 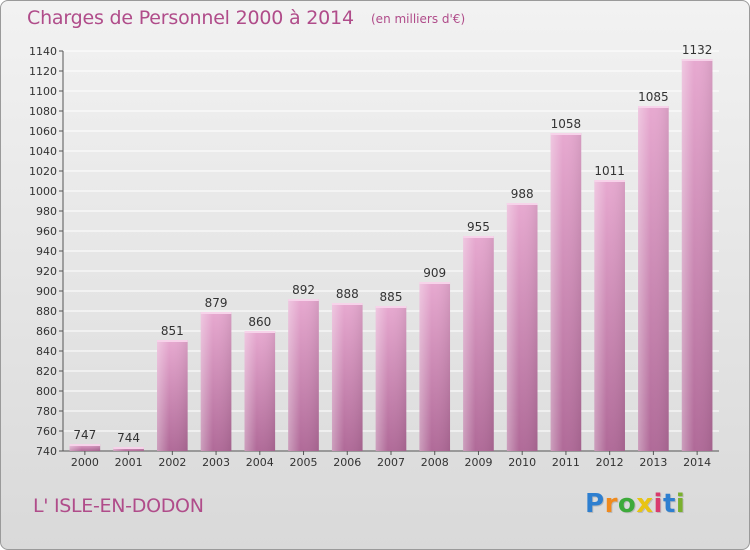 I want to click on x-tick-label: 2001, so click(x=129, y=462).